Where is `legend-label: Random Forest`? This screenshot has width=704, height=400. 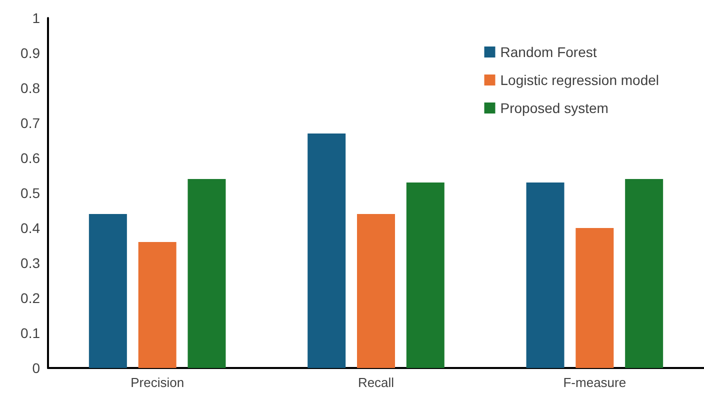
legend-label: Random Forest is located at coordinates (548, 52).